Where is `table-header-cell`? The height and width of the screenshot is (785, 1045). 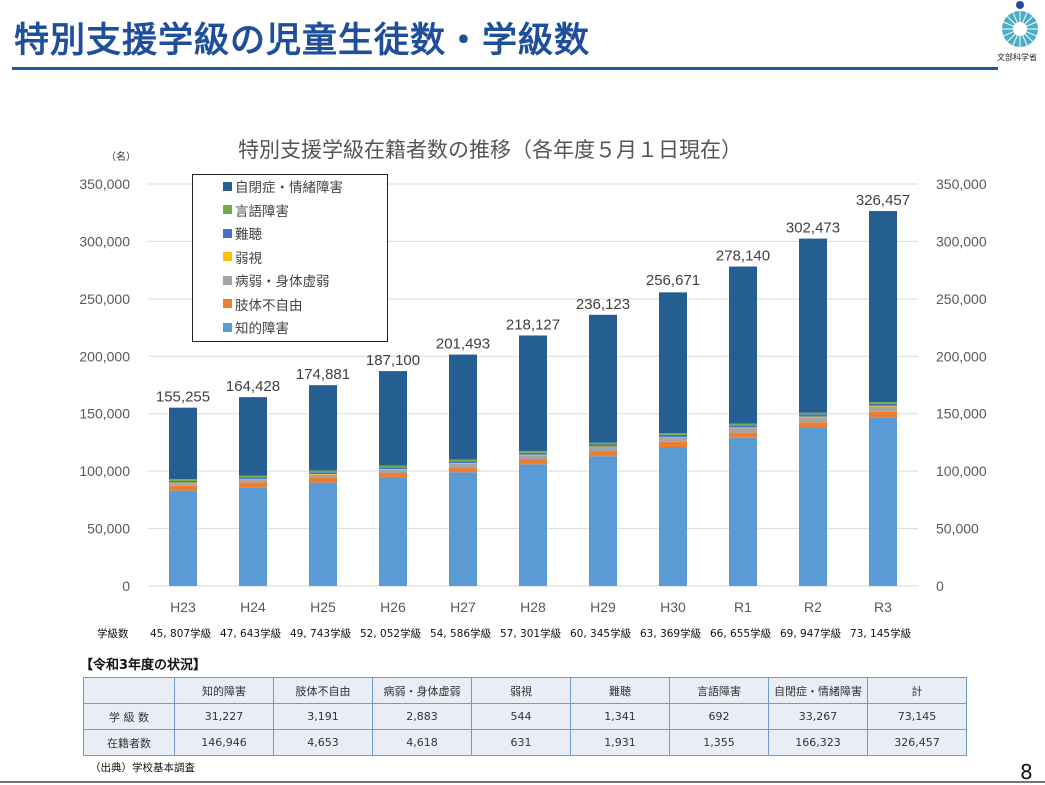 table-header-cell is located at coordinates (129, 690).